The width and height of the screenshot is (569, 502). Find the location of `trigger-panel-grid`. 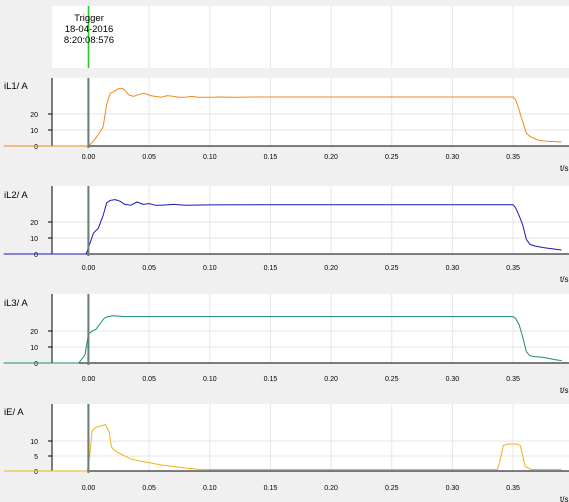

trigger-panel-grid is located at coordinates (331, 37).